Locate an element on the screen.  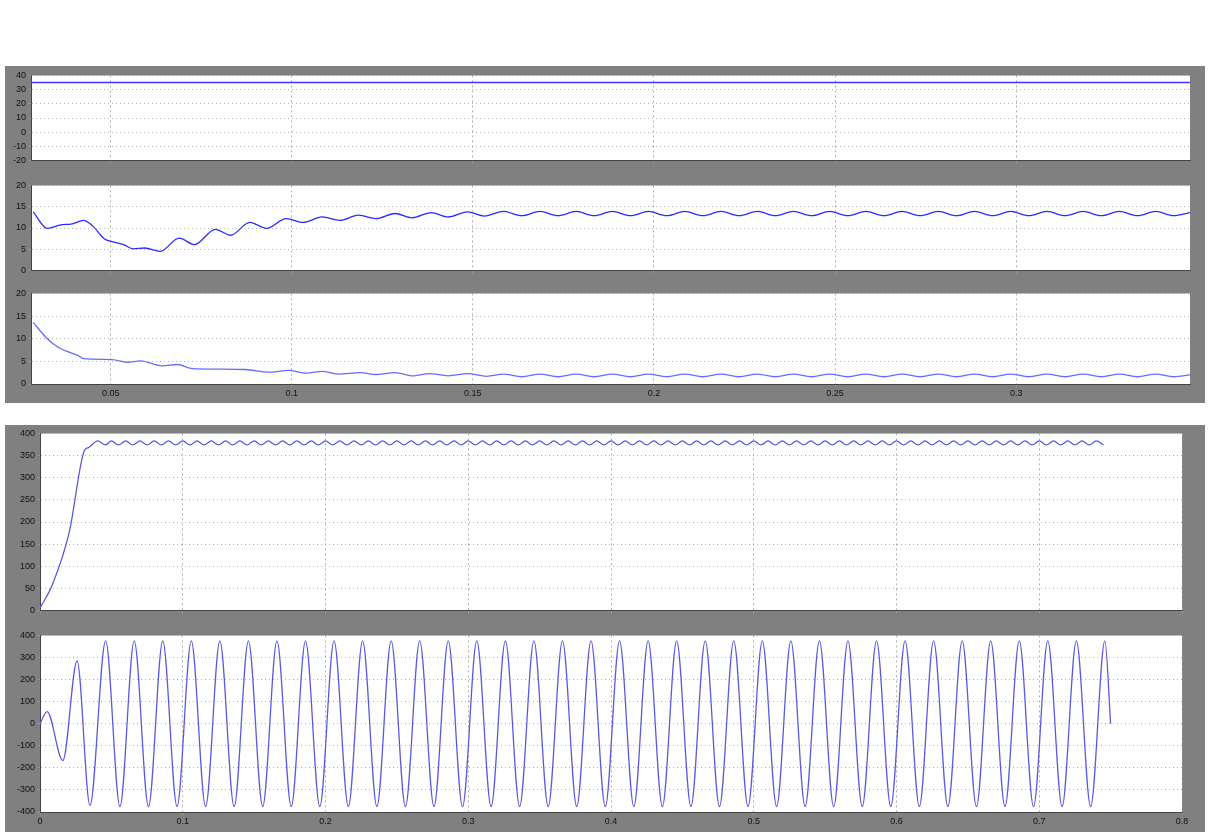
x-tick-label: 0.15 is located at coordinates (473, 392).